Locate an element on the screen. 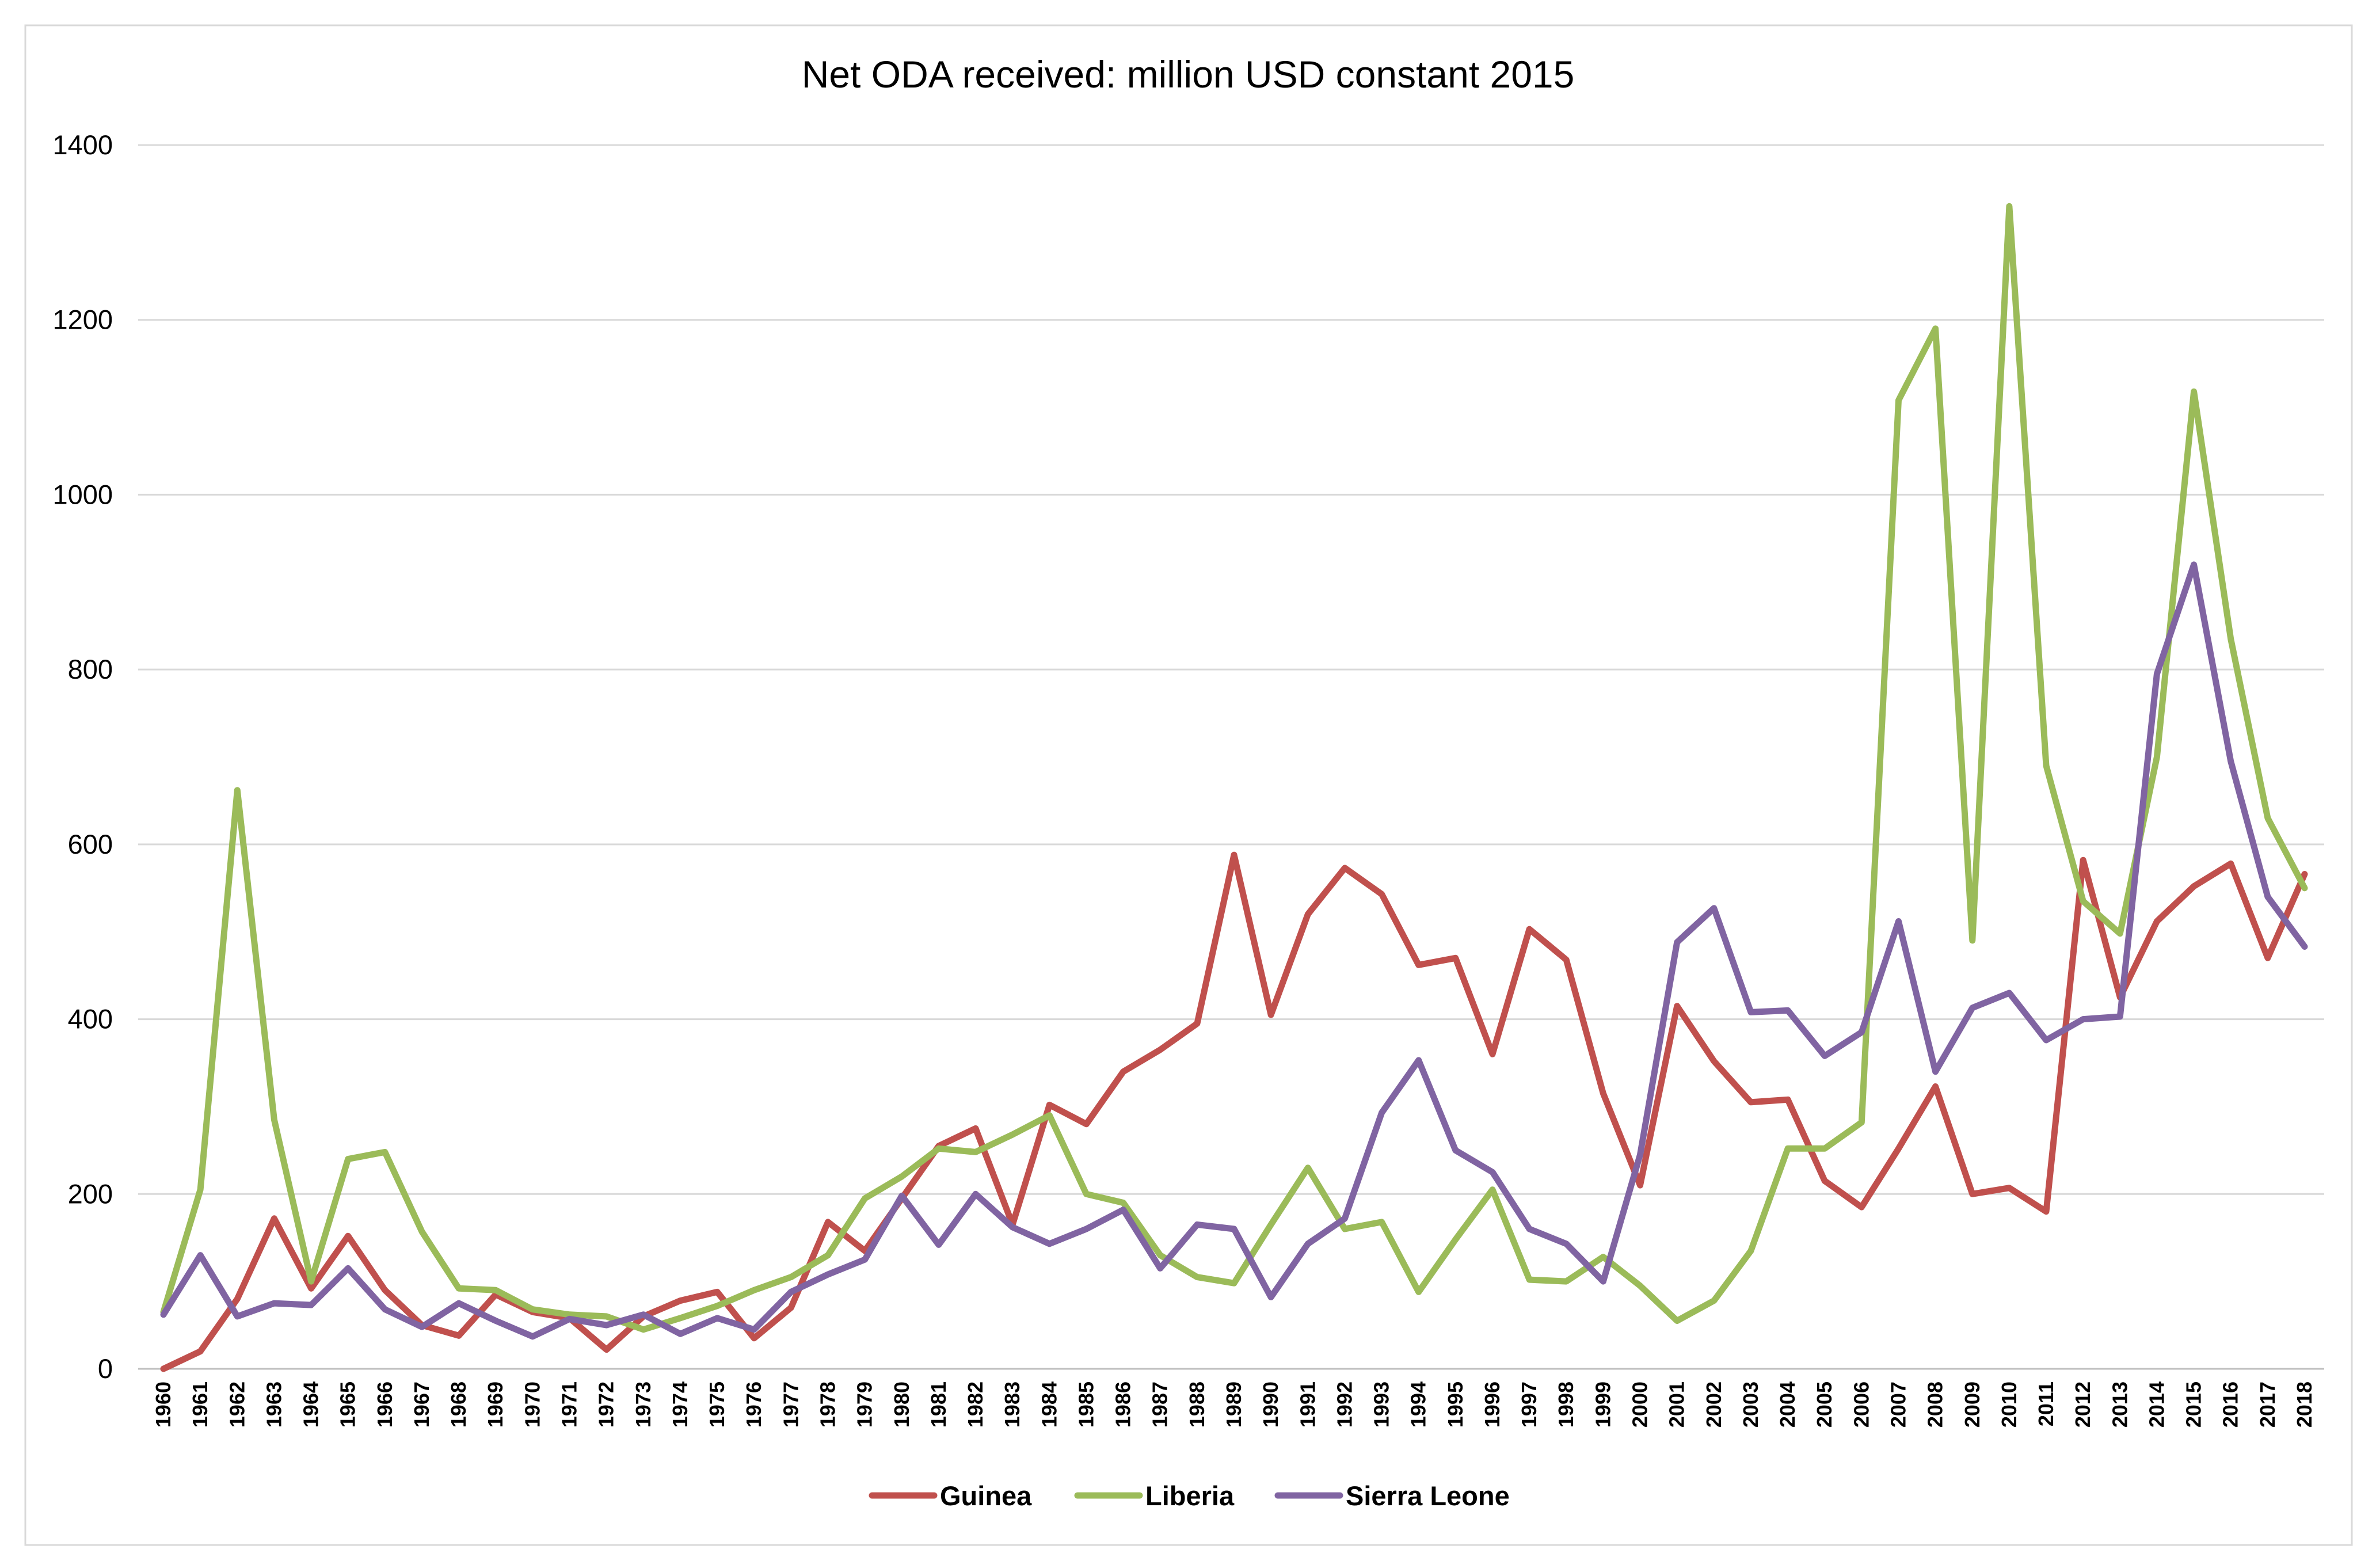 This screenshot has height=1568, width=2376. x-tick-label: 1976 is located at coordinates (754, 1404).